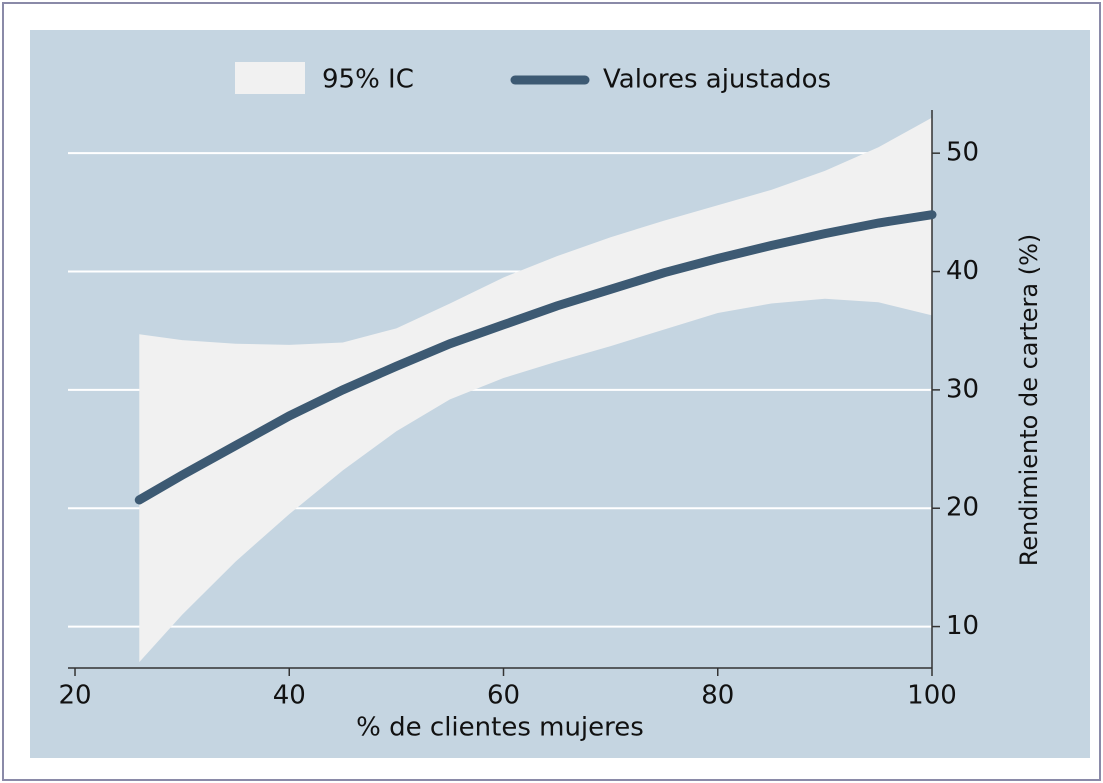 This screenshot has width=1103, height=783. What do you see at coordinates (932, 696) in the screenshot?
I see `x-tick-label: 100` at bounding box center [932, 696].